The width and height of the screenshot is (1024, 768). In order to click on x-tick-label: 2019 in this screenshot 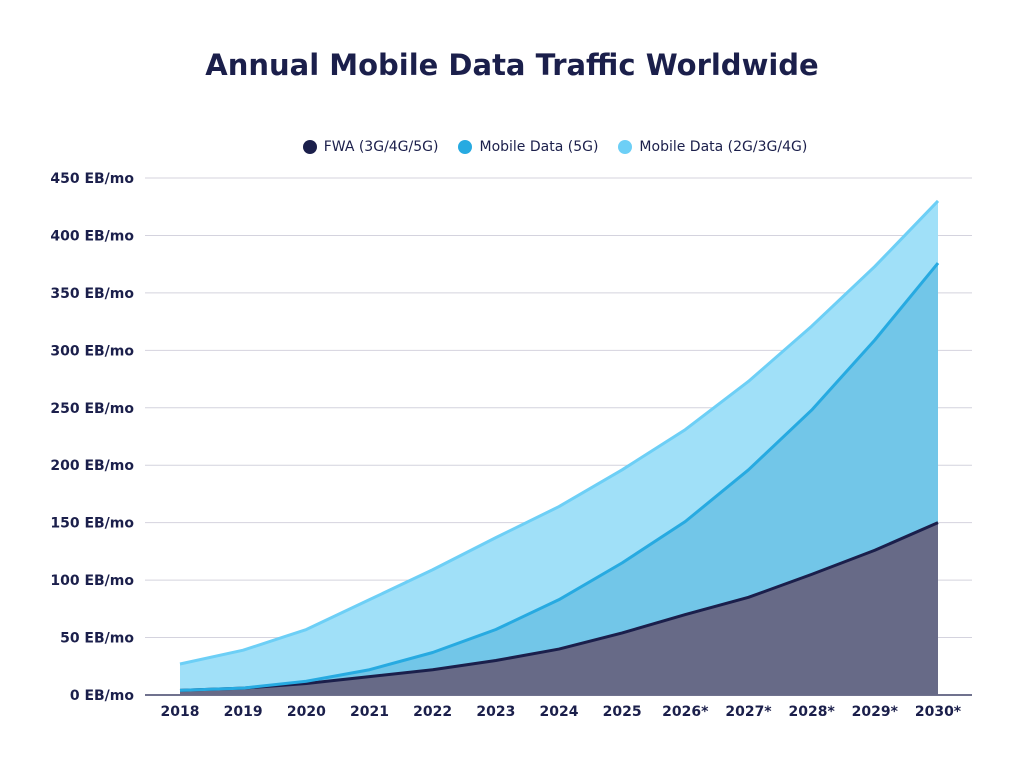, I will do `click(243, 712)`.